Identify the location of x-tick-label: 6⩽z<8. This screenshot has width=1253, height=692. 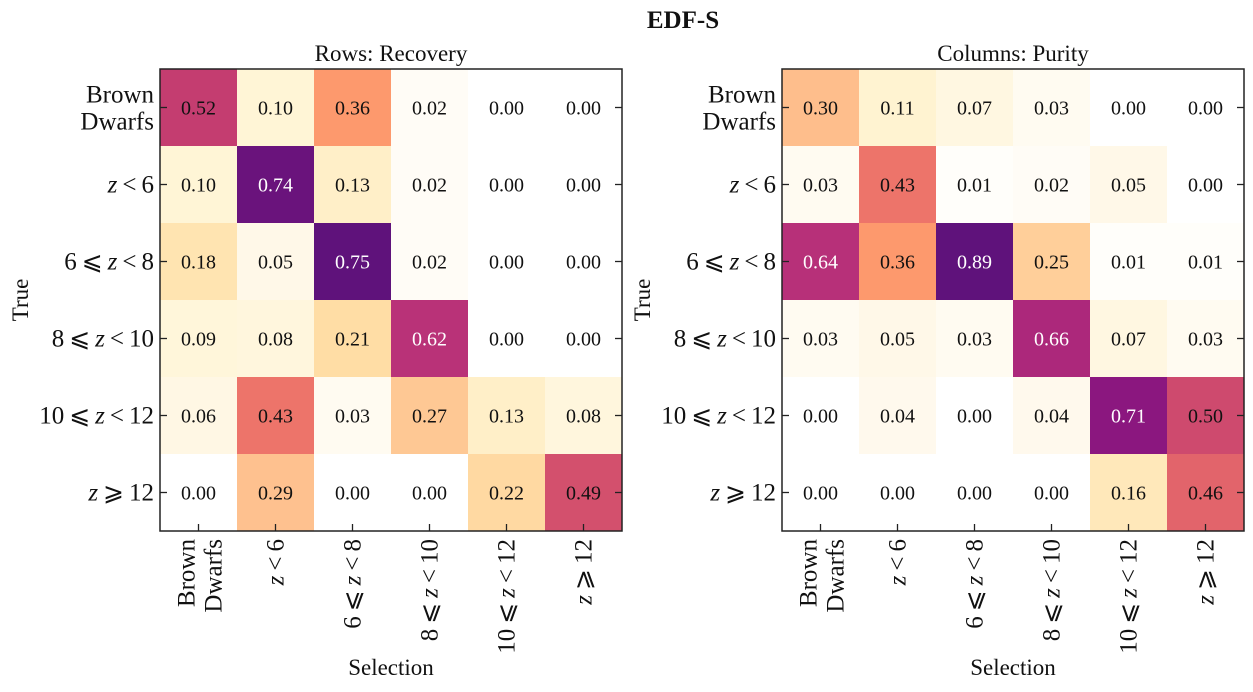
(353, 584).